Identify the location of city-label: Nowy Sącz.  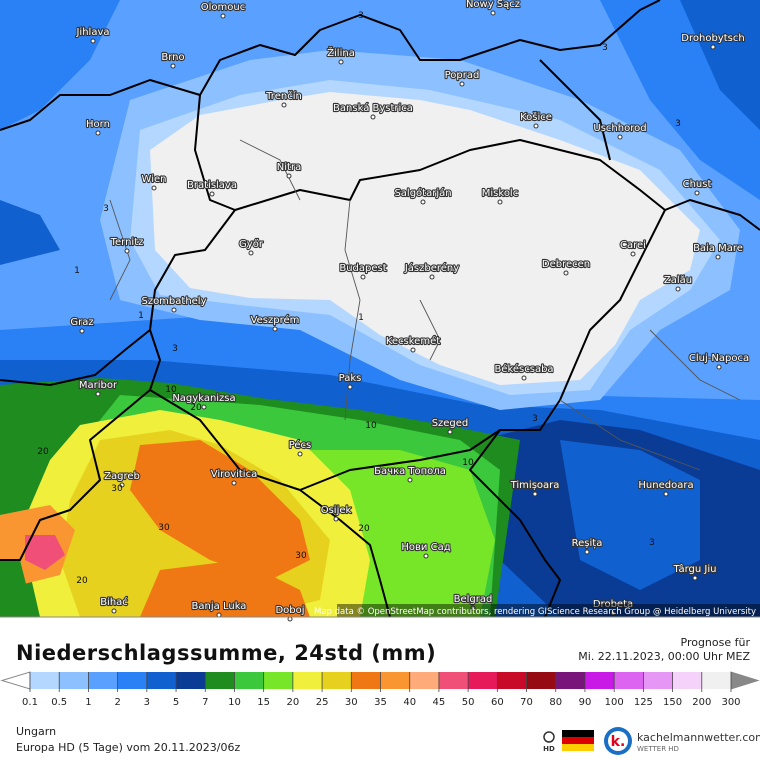
(493, 5).